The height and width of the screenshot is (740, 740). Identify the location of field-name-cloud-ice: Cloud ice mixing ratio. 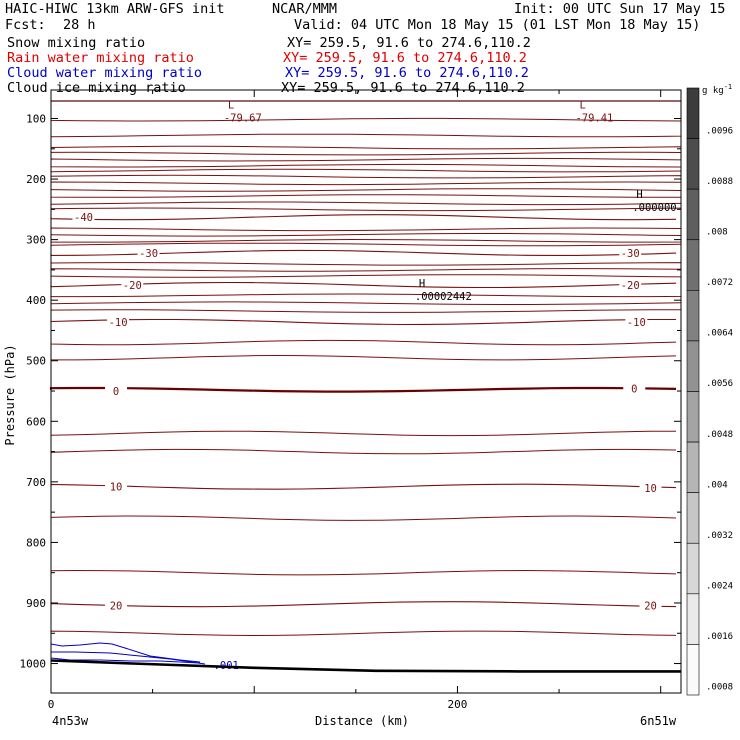
(96, 88).